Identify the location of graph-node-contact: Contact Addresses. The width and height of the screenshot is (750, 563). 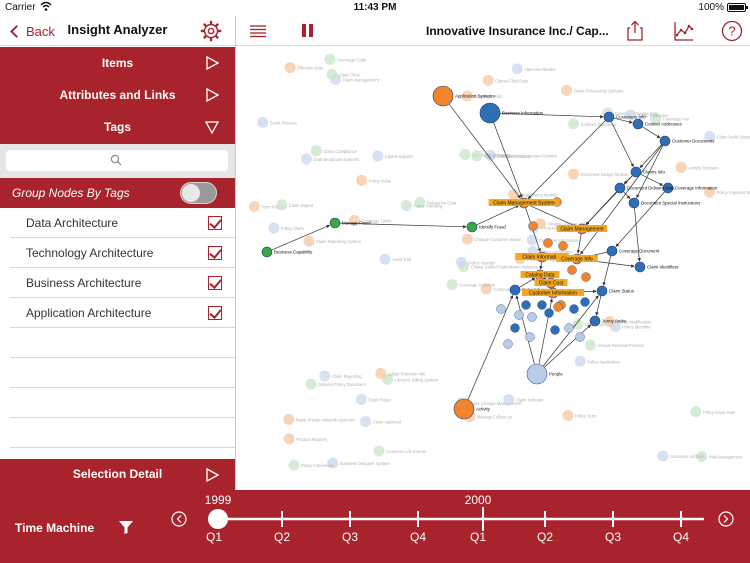
(657, 124).